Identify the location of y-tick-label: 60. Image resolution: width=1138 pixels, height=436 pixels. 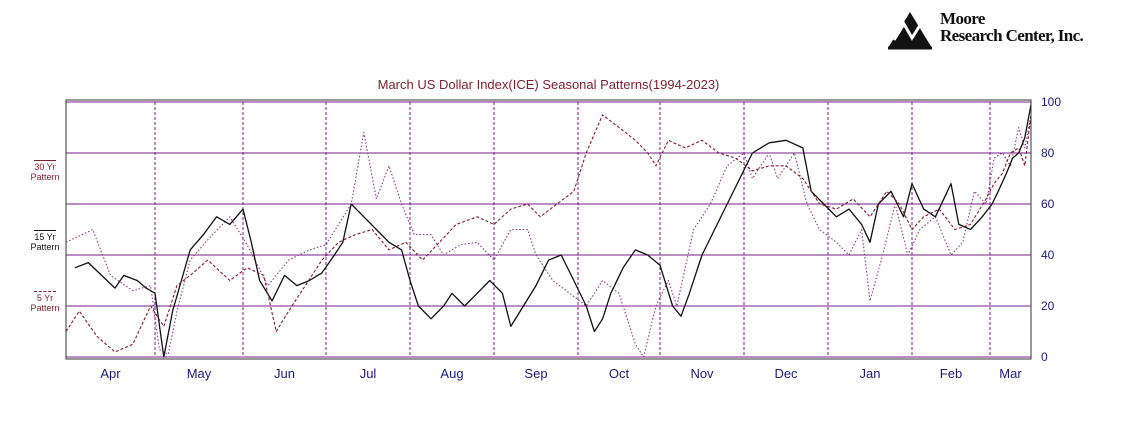
(1048, 204).